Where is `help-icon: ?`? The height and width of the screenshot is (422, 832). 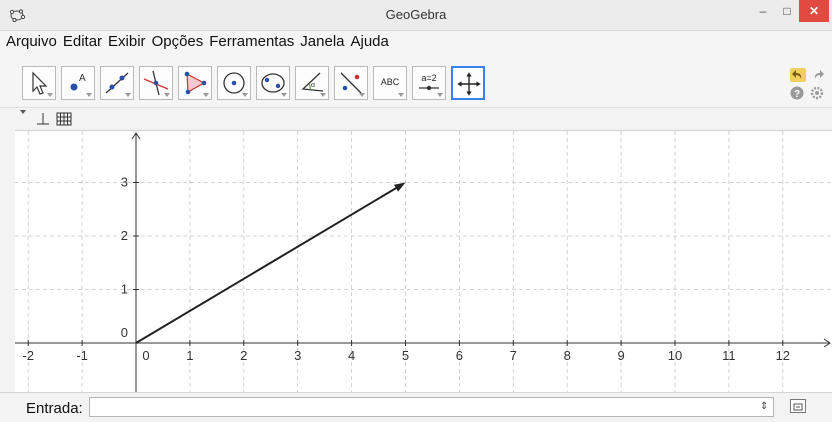
help-icon: ? is located at coordinates (797, 93).